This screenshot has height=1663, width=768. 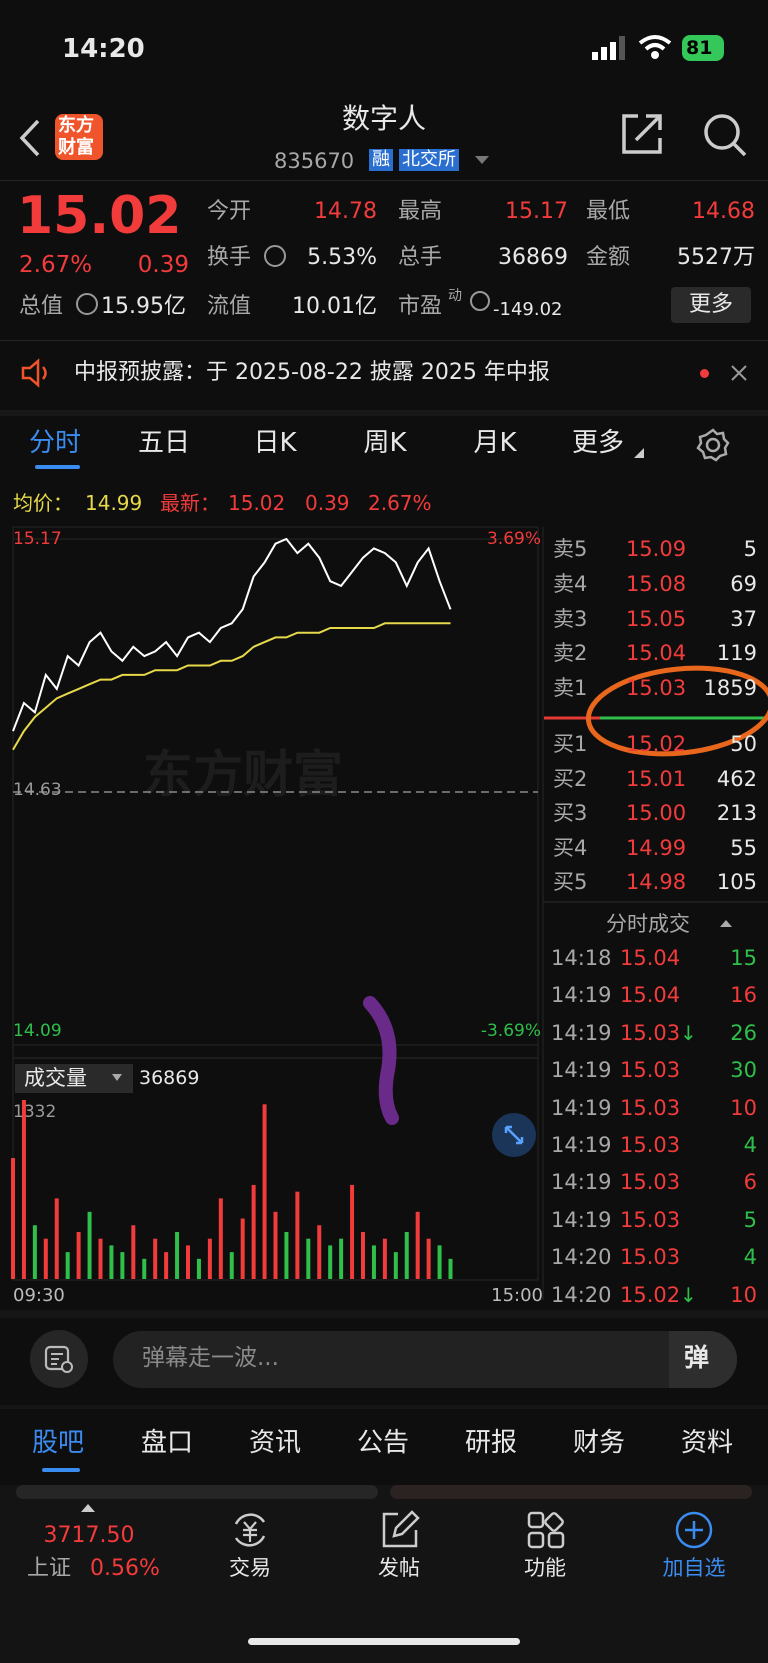 I want to click on trade-price: 15.04, so click(x=650, y=995).